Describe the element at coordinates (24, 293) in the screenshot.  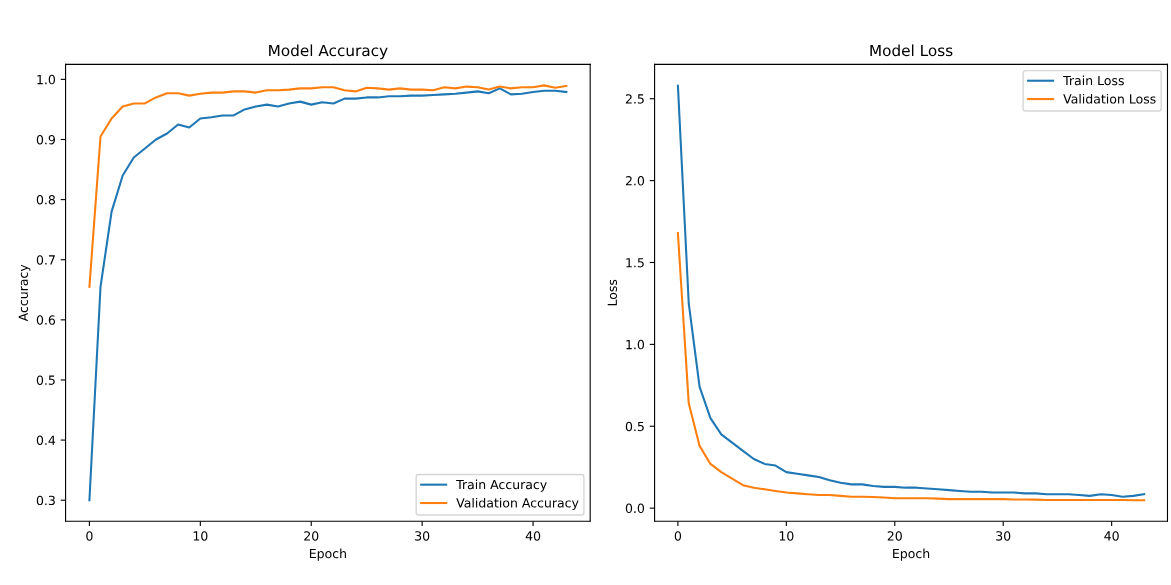
I see `y-axis-title: Accuracy` at that location.